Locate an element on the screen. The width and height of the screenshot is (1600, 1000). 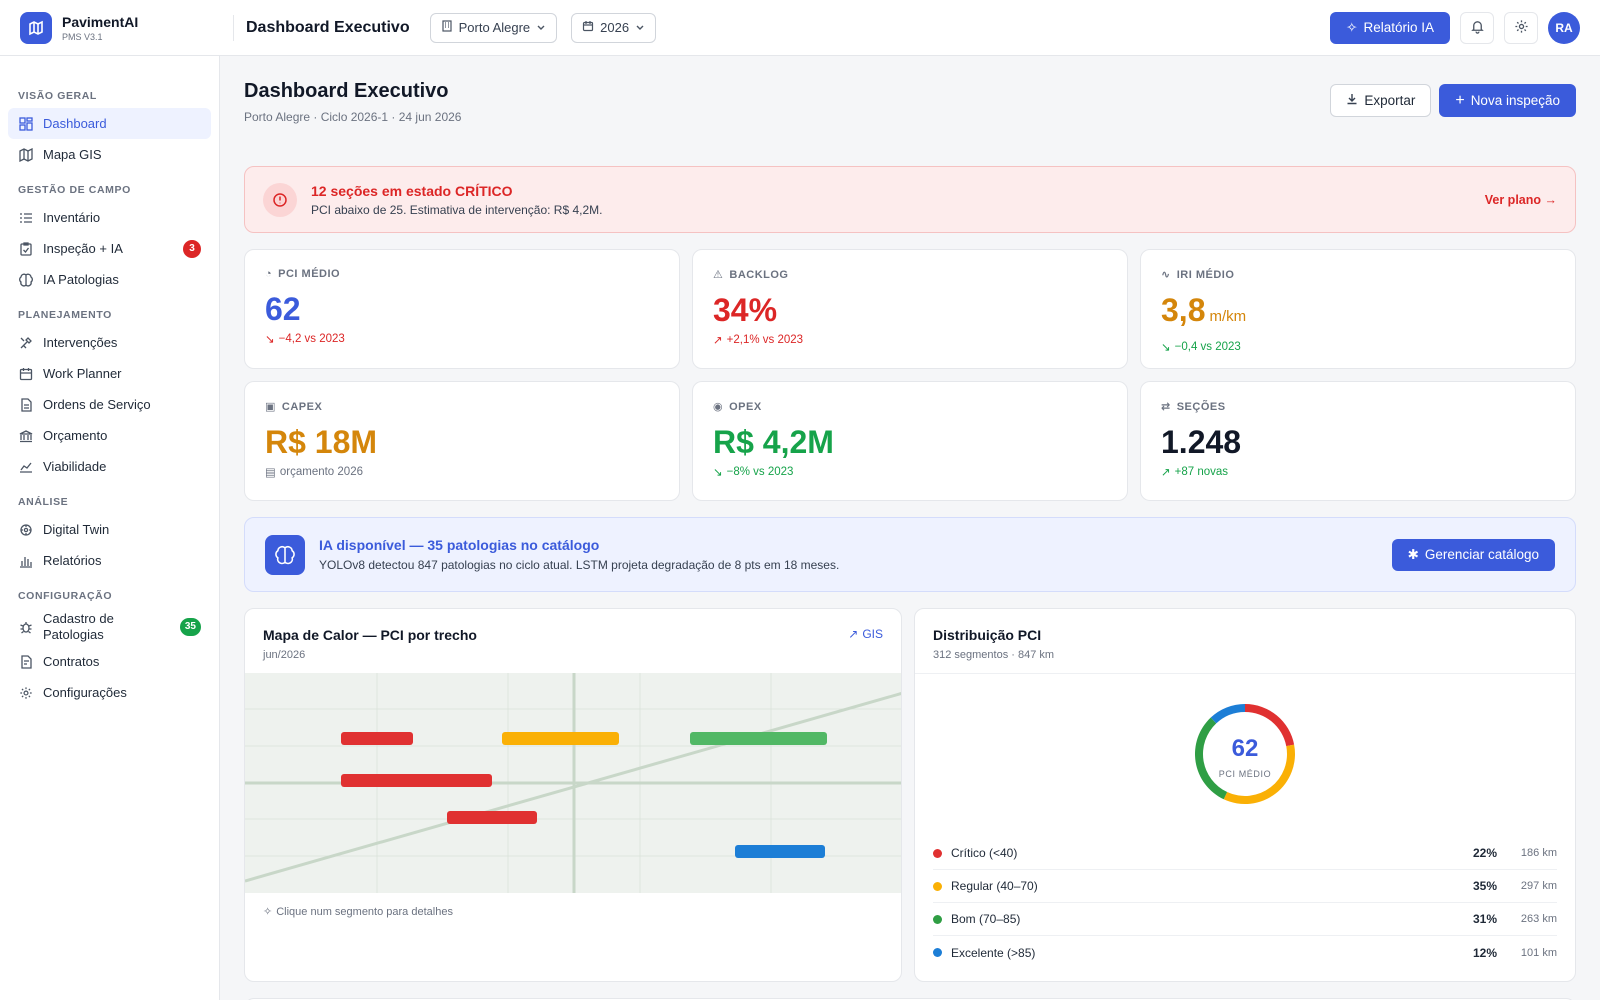
sidebar-item-work-planner: Work Planner is located at coordinates (109, 373).